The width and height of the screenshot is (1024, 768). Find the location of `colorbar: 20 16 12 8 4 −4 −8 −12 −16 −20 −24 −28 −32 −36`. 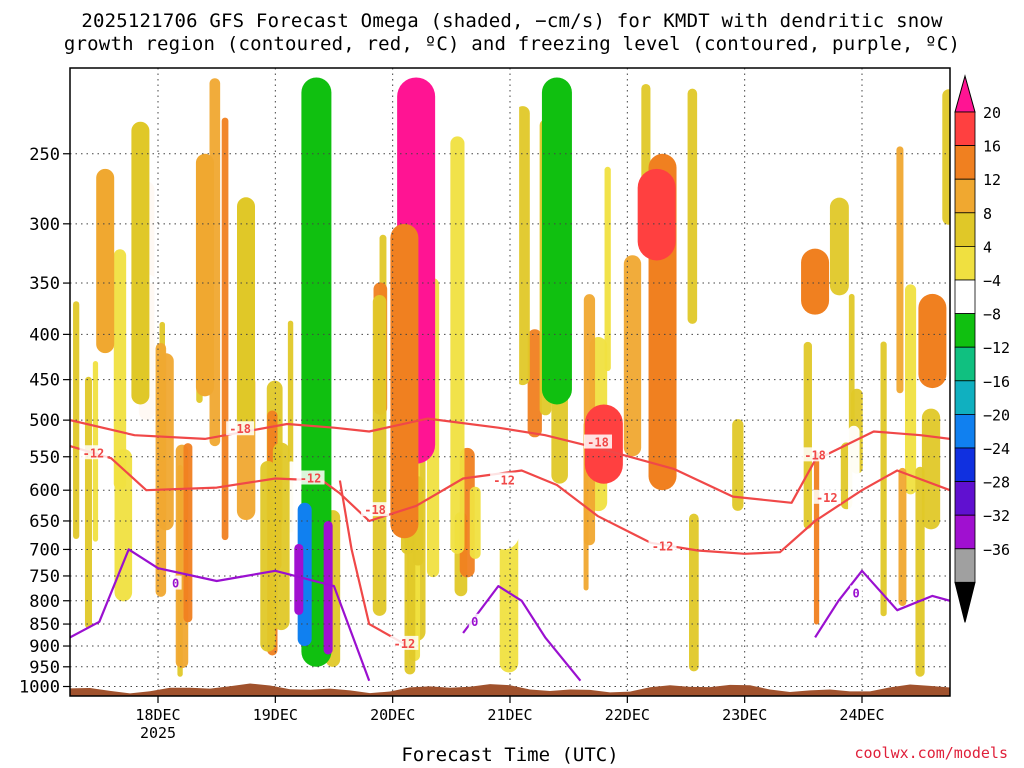

colorbar: 20 16 12 8 4 −4 −8 −12 −16 −20 −24 −28 −32 −36 is located at coordinates (982, 348).